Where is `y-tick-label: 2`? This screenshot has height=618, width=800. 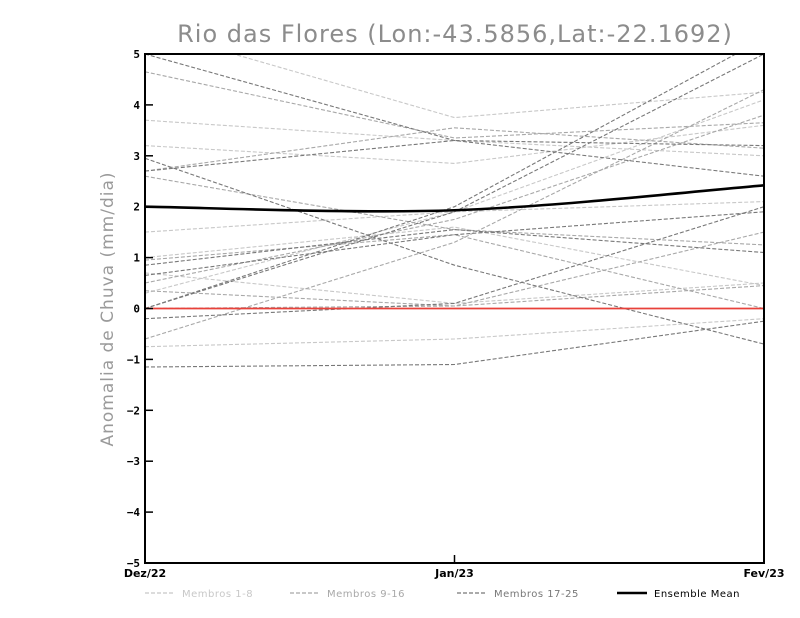 y-tick-label: 2 is located at coordinates (136, 207).